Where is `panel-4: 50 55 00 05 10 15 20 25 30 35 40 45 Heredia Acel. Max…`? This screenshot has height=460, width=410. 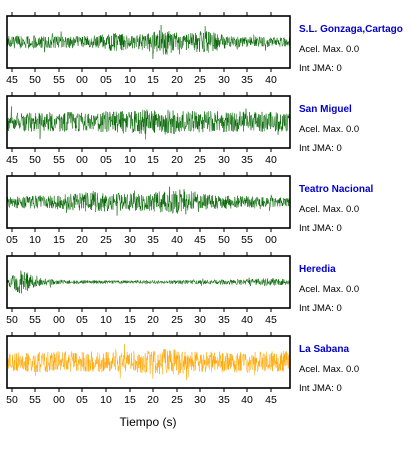
panel-4: 50 55 00 05 10 15 20 25 30 35 40 45 Heredia Acel. Max… is located at coordinates (182, 289).